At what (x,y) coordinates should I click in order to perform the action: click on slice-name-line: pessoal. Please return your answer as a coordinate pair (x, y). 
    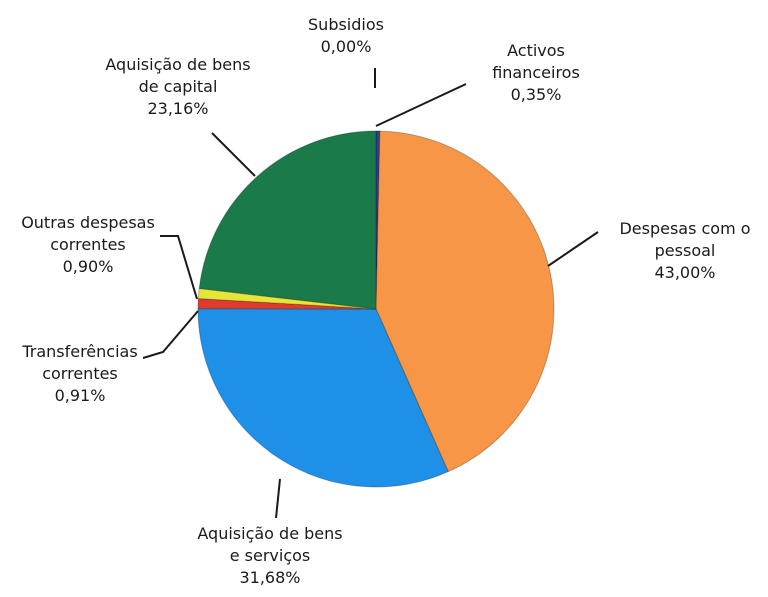
    Looking at the image, I should click on (685, 250).